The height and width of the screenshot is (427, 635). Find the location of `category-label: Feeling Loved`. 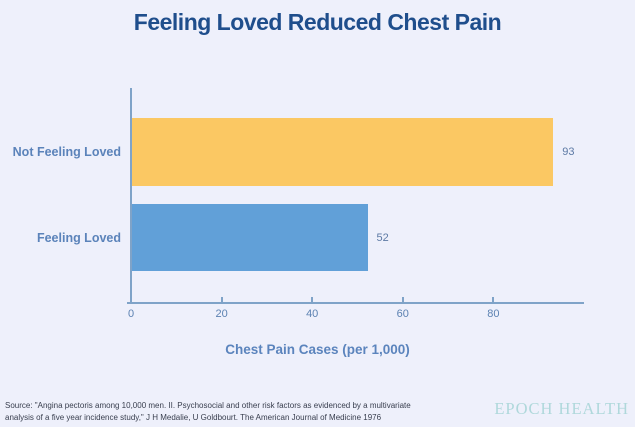

category-label: Feeling Loved is located at coordinates (78, 237).